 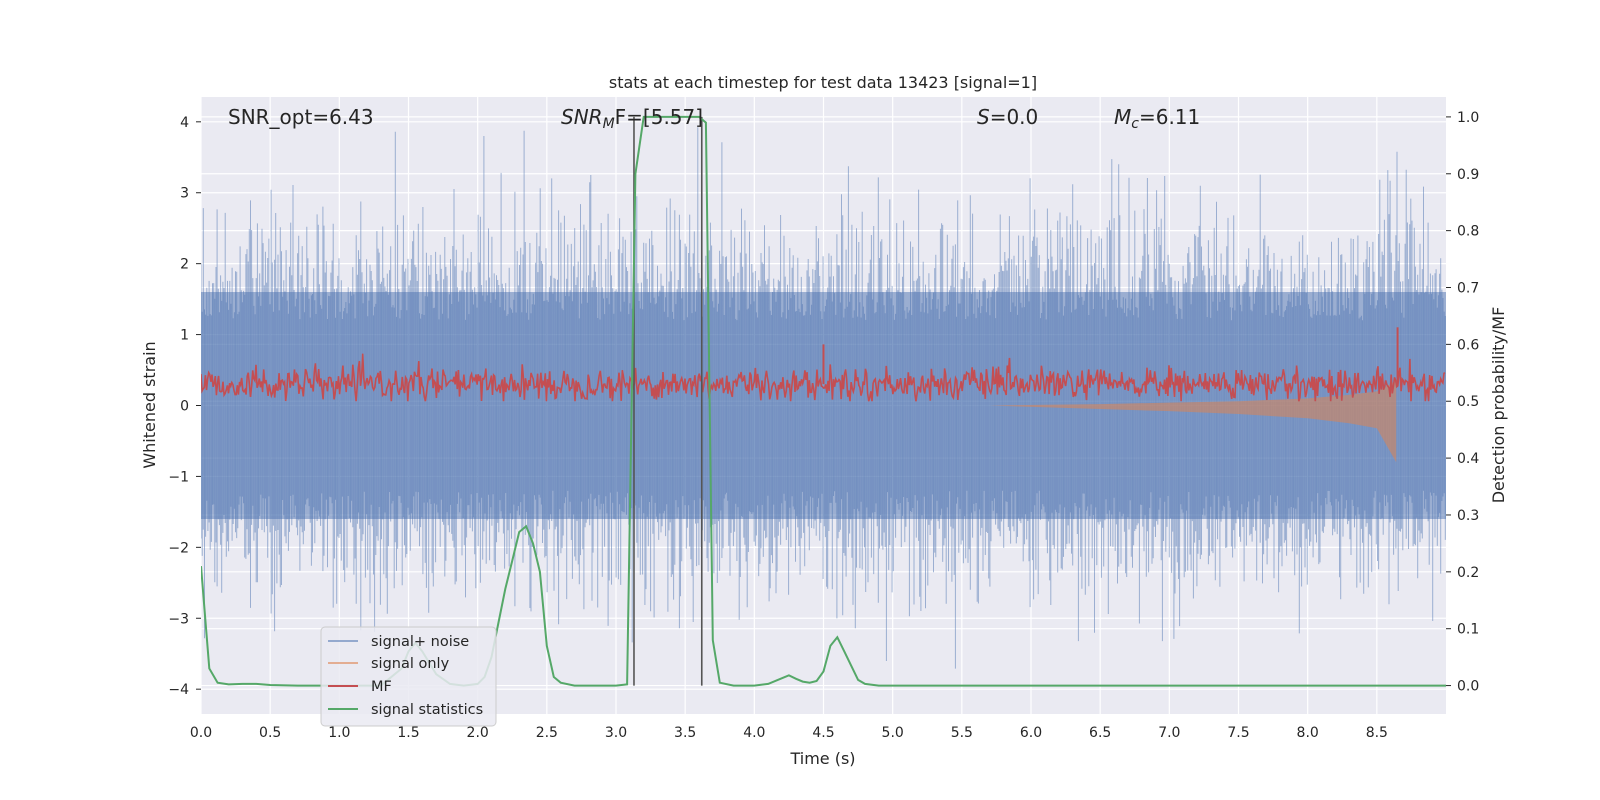 I want to click on y-axis-right-label: Detection probability/MF, so click(x=1498, y=405).